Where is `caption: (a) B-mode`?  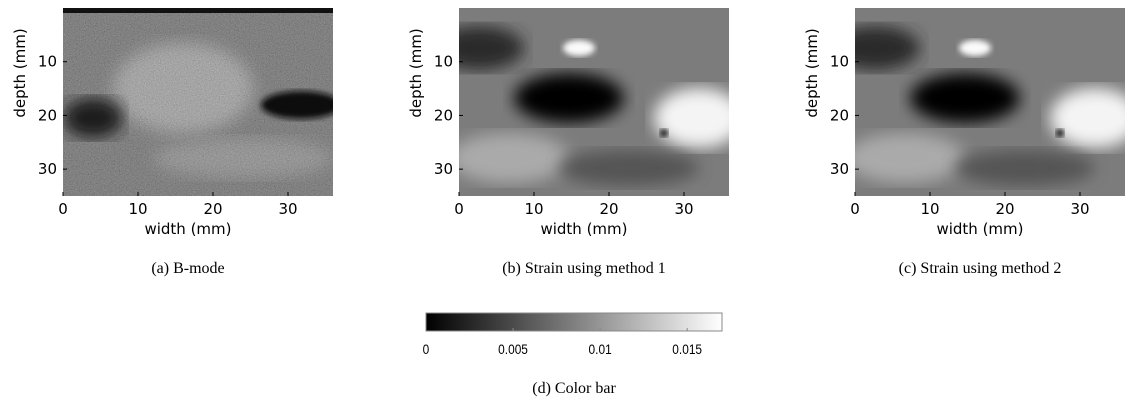 caption: (a) B-mode is located at coordinates (187, 268).